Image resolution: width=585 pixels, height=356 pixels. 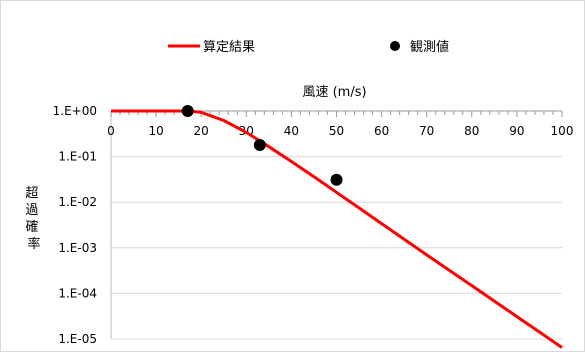 I want to click on x-tick-label: 90, so click(x=516, y=131).